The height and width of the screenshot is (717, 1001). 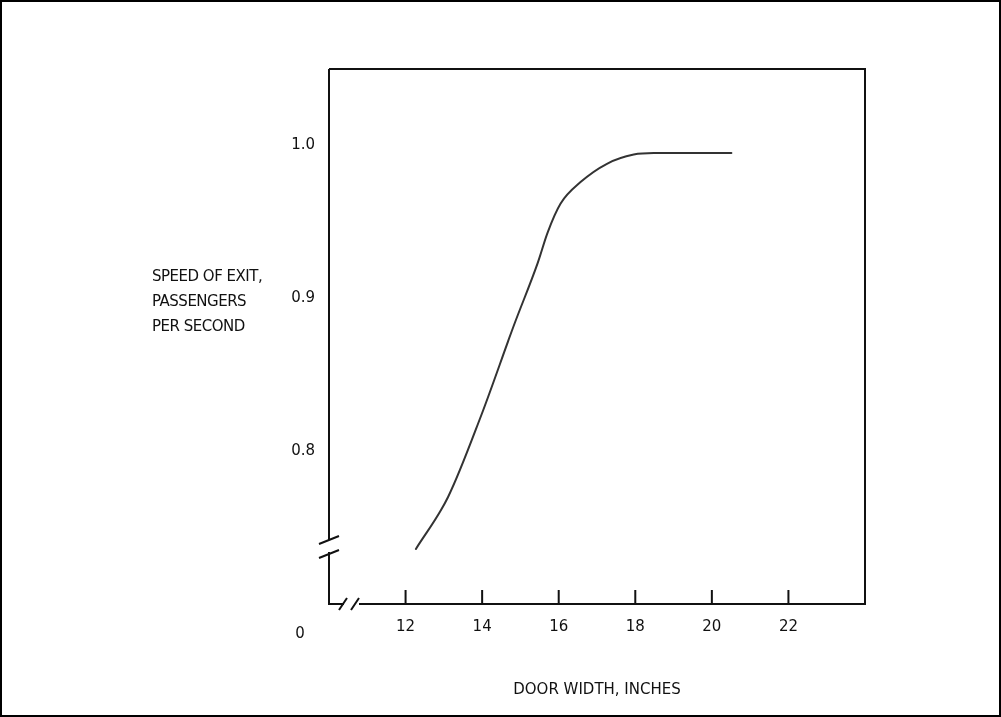 I want to click on x-tick-label: 14, so click(x=482, y=625).